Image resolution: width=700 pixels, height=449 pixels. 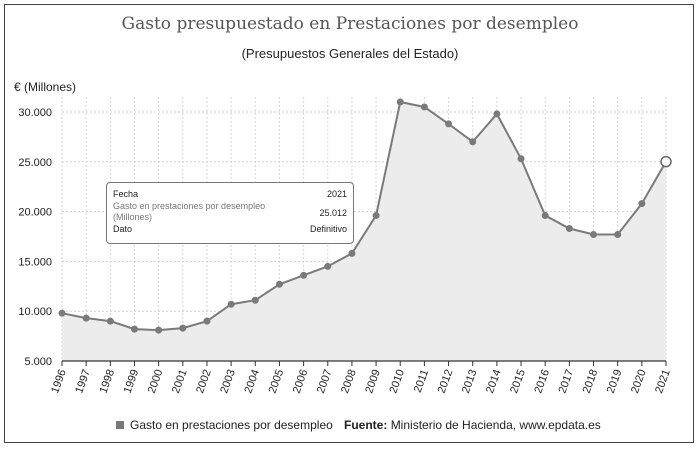 I want to click on y-tick-label: 20.000, so click(x=35, y=213).